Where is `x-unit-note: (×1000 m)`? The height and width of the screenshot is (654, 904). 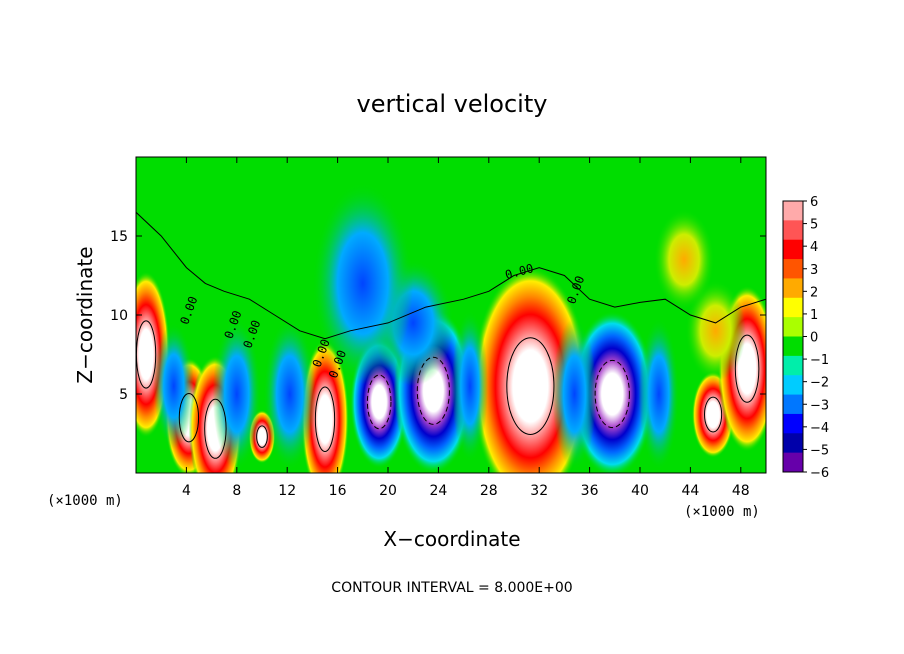 x-unit-note: (×1000 m) is located at coordinates (722, 512).